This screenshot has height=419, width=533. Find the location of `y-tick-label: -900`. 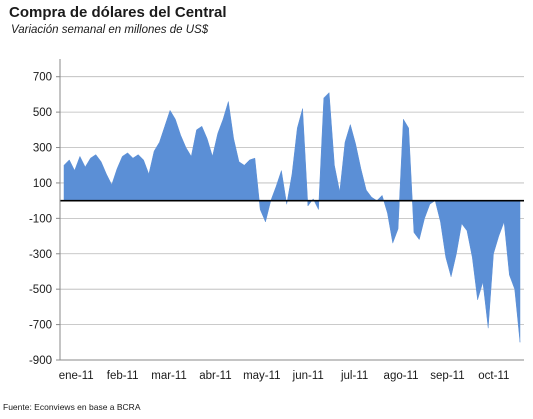

y-tick-label: -900 is located at coordinates (40, 361).